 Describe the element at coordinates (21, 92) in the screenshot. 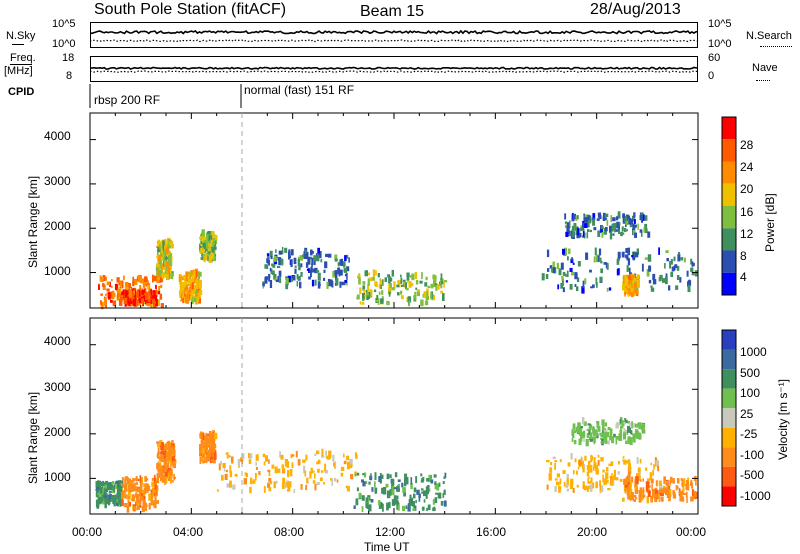

I see `cpid-label: CPID` at that location.